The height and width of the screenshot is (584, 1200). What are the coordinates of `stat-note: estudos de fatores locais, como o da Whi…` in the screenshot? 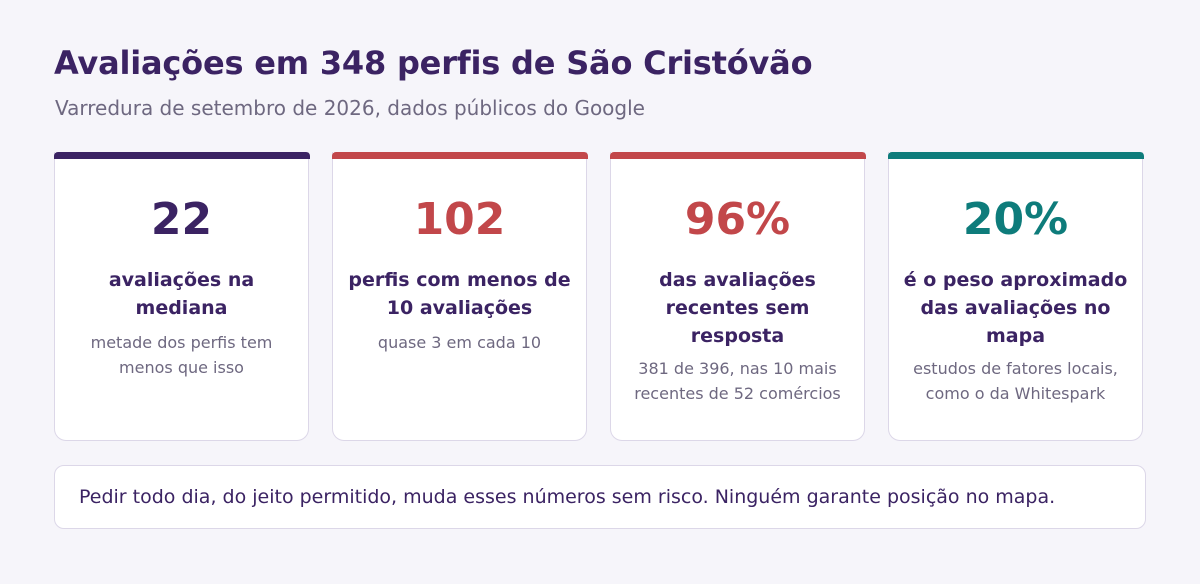 It's located at (1015, 381).